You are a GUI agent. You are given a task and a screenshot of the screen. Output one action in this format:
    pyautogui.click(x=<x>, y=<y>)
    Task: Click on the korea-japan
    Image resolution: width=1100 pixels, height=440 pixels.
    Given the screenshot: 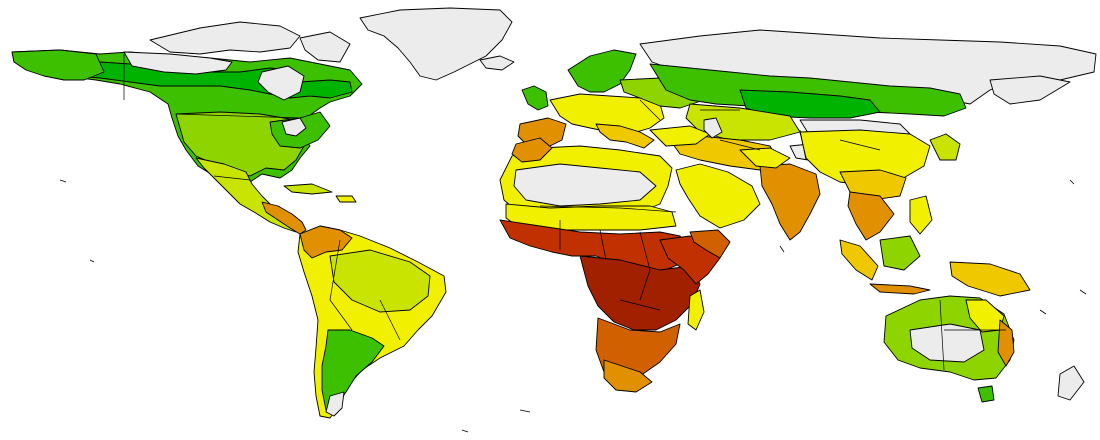 What is the action you would take?
    pyautogui.click(x=945, y=147)
    